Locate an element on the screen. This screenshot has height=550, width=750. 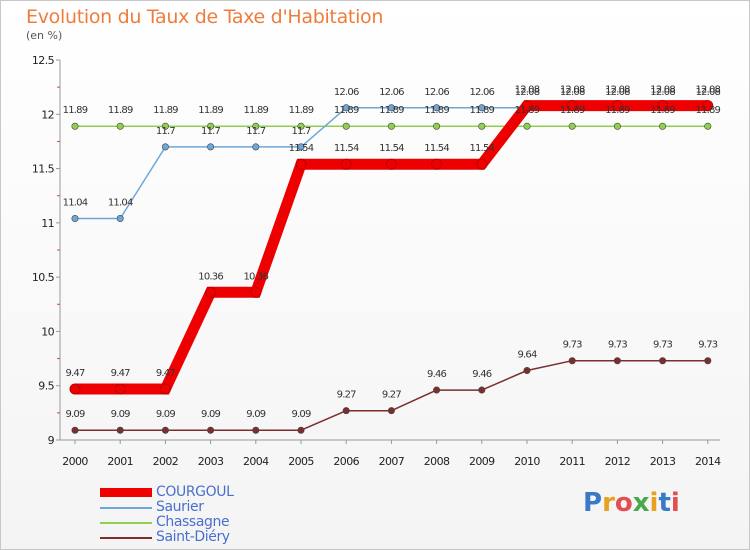
data-label-saurier: 11.04 is located at coordinates (75, 203).